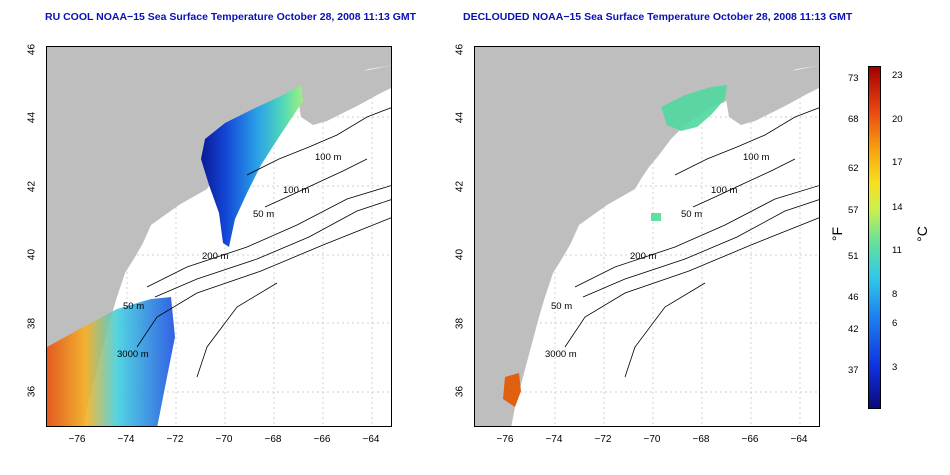 Image resolution: width=950 pixels, height=475 pixels. Describe the element at coordinates (897, 119) in the screenshot. I see `celsius-tick: 20` at that location.